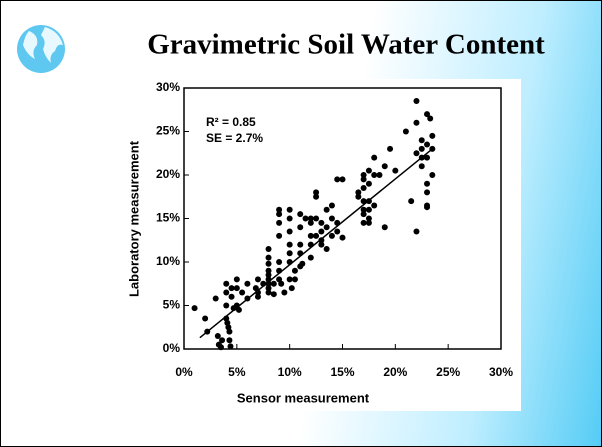 The height and width of the screenshot is (447, 602). Describe the element at coordinates (168, 131) in the screenshot. I see `y-tick-label: 25%` at that location.